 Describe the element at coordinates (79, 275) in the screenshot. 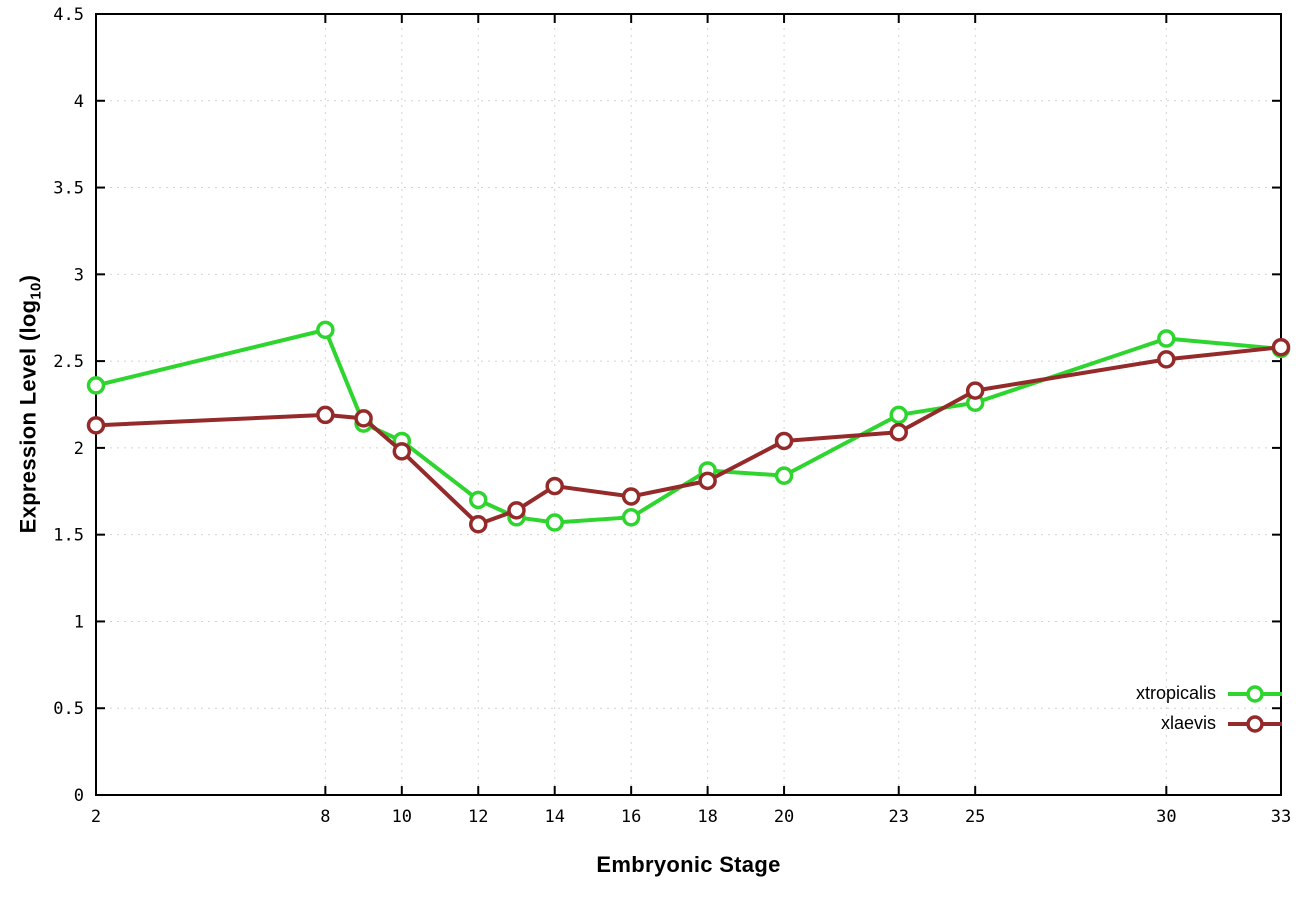

I see `y-tick-label: 3` at that location.